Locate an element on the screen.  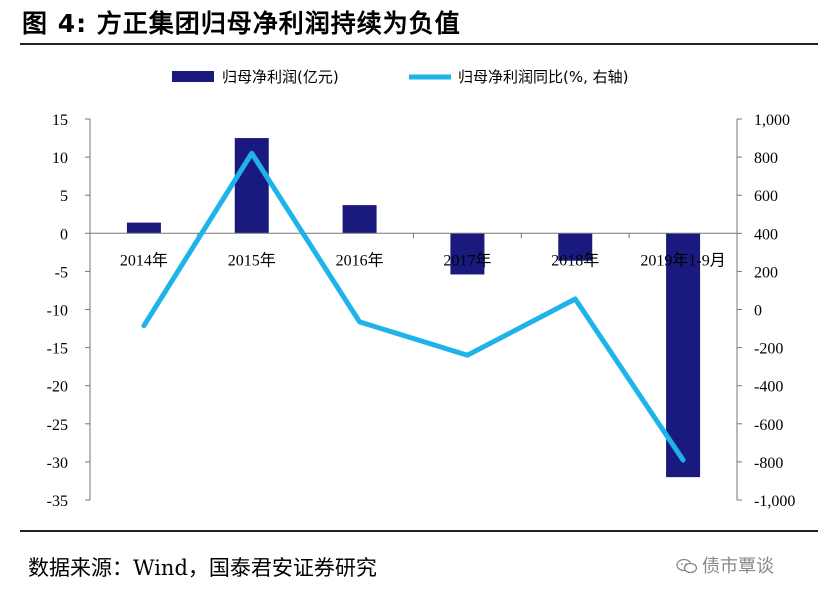
legend-swatch-bar is located at coordinates (193, 76).